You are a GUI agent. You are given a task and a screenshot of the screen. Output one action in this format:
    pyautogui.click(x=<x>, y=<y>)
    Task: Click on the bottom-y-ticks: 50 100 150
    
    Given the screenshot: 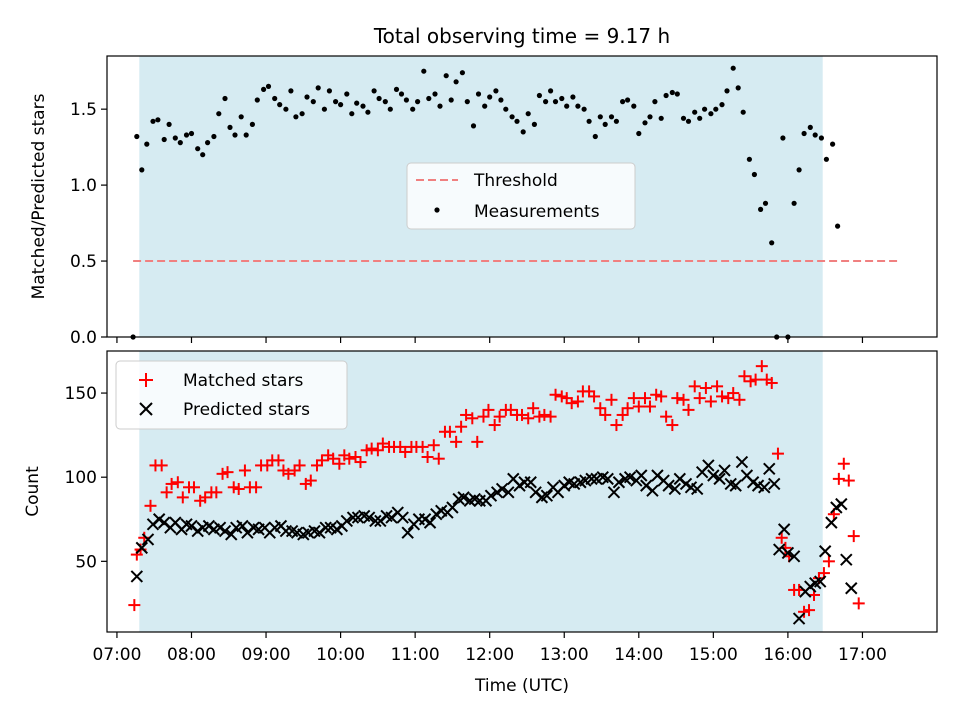 What is the action you would take?
    pyautogui.click(x=86, y=478)
    